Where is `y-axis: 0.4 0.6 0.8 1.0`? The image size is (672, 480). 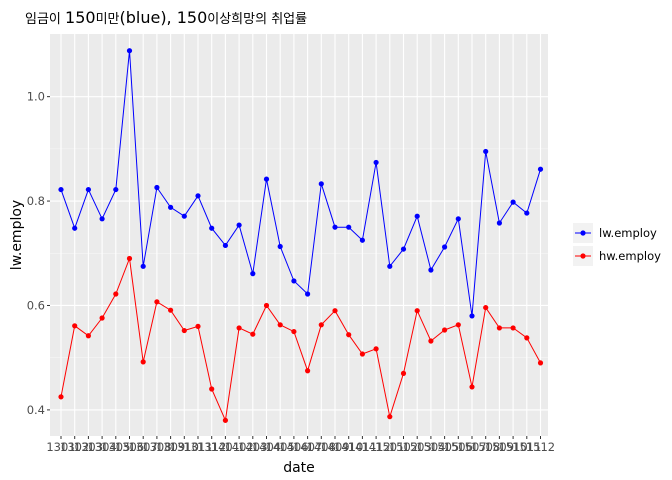 y-axis: 0.4 0.6 0.8 1.0 is located at coordinates (38, 253).